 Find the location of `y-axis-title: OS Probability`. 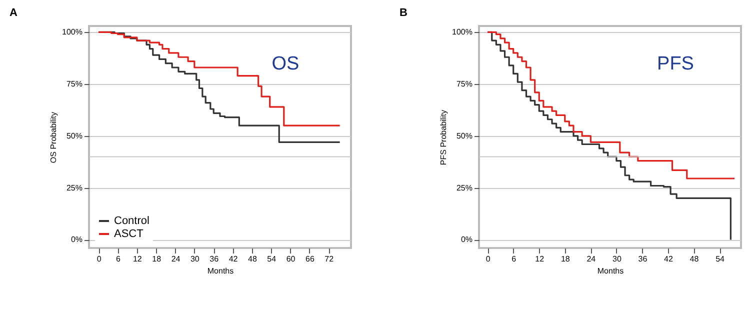

y-axis-title: OS Probability is located at coordinates (53, 138).